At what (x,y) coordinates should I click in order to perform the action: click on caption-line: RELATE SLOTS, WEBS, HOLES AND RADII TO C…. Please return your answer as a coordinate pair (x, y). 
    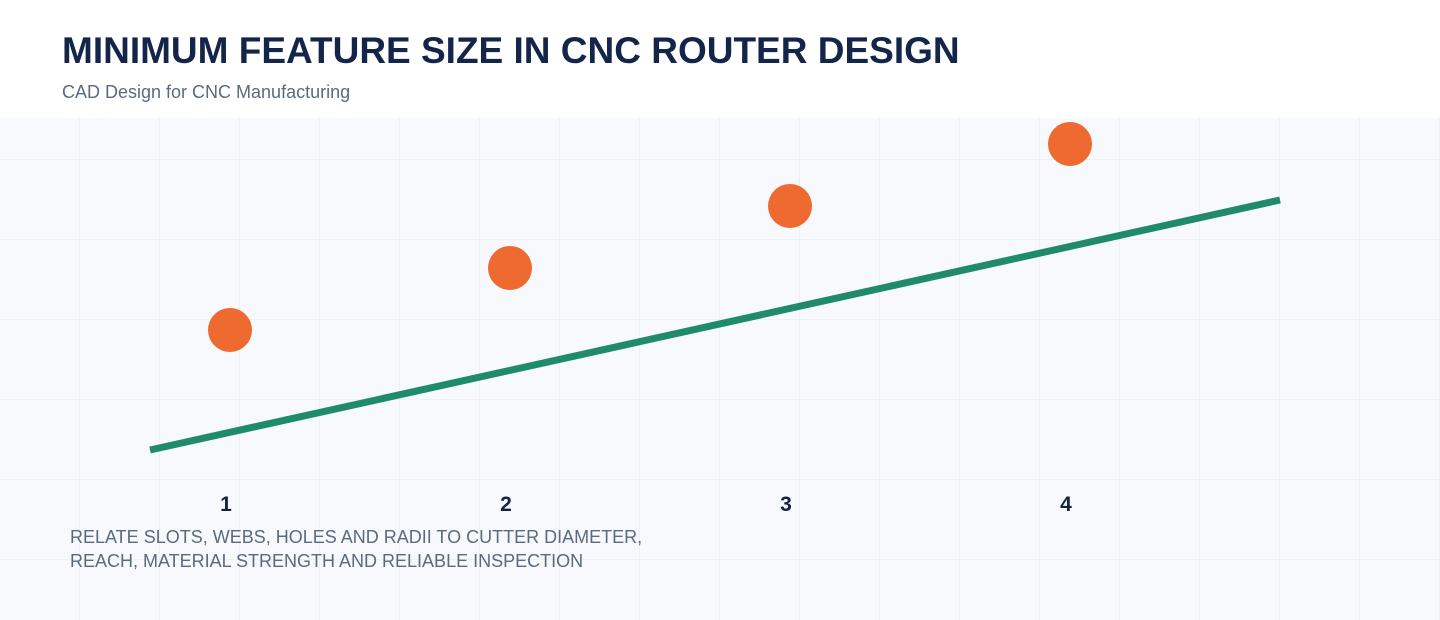
    Looking at the image, I should click on (356, 537).